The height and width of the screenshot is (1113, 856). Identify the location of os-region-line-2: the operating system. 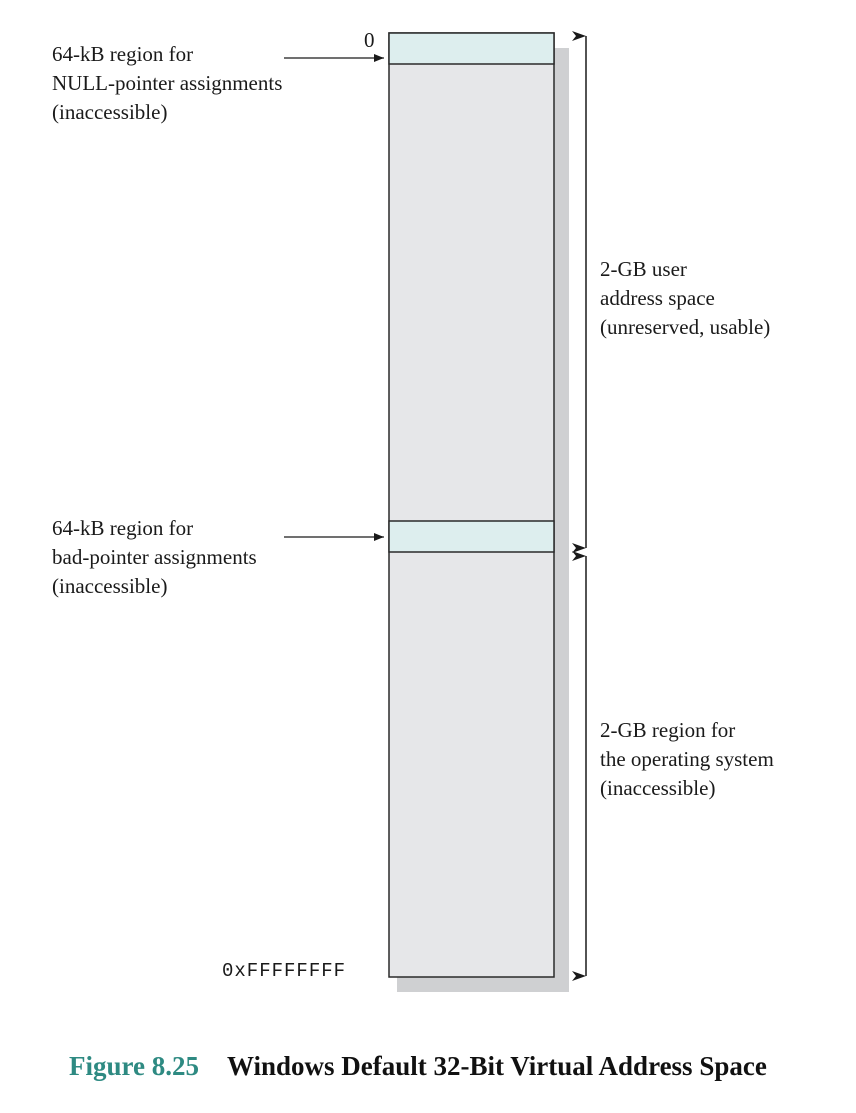
(687, 759).